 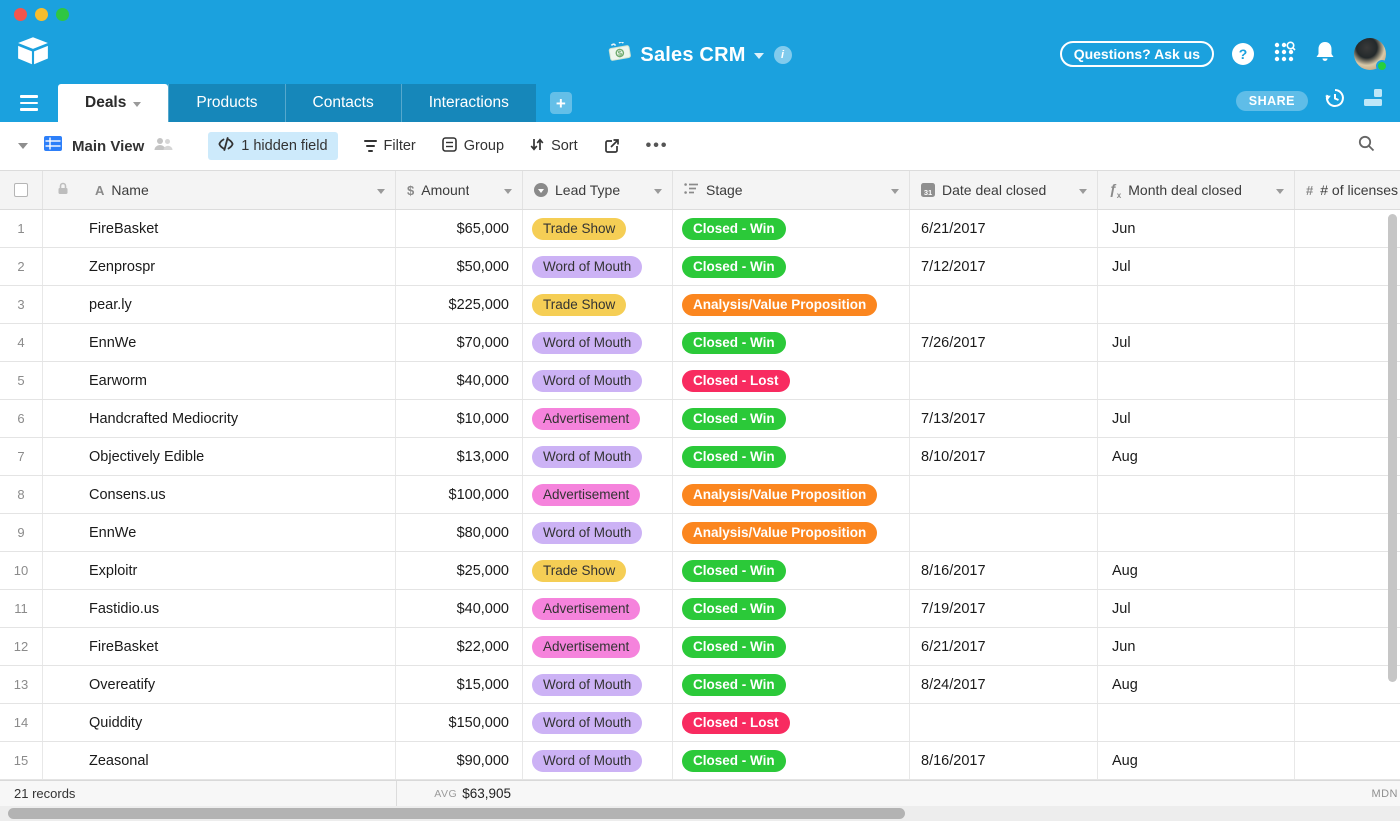 What do you see at coordinates (21, 418) in the screenshot?
I see `row-number: 6` at bounding box center [21, 418].